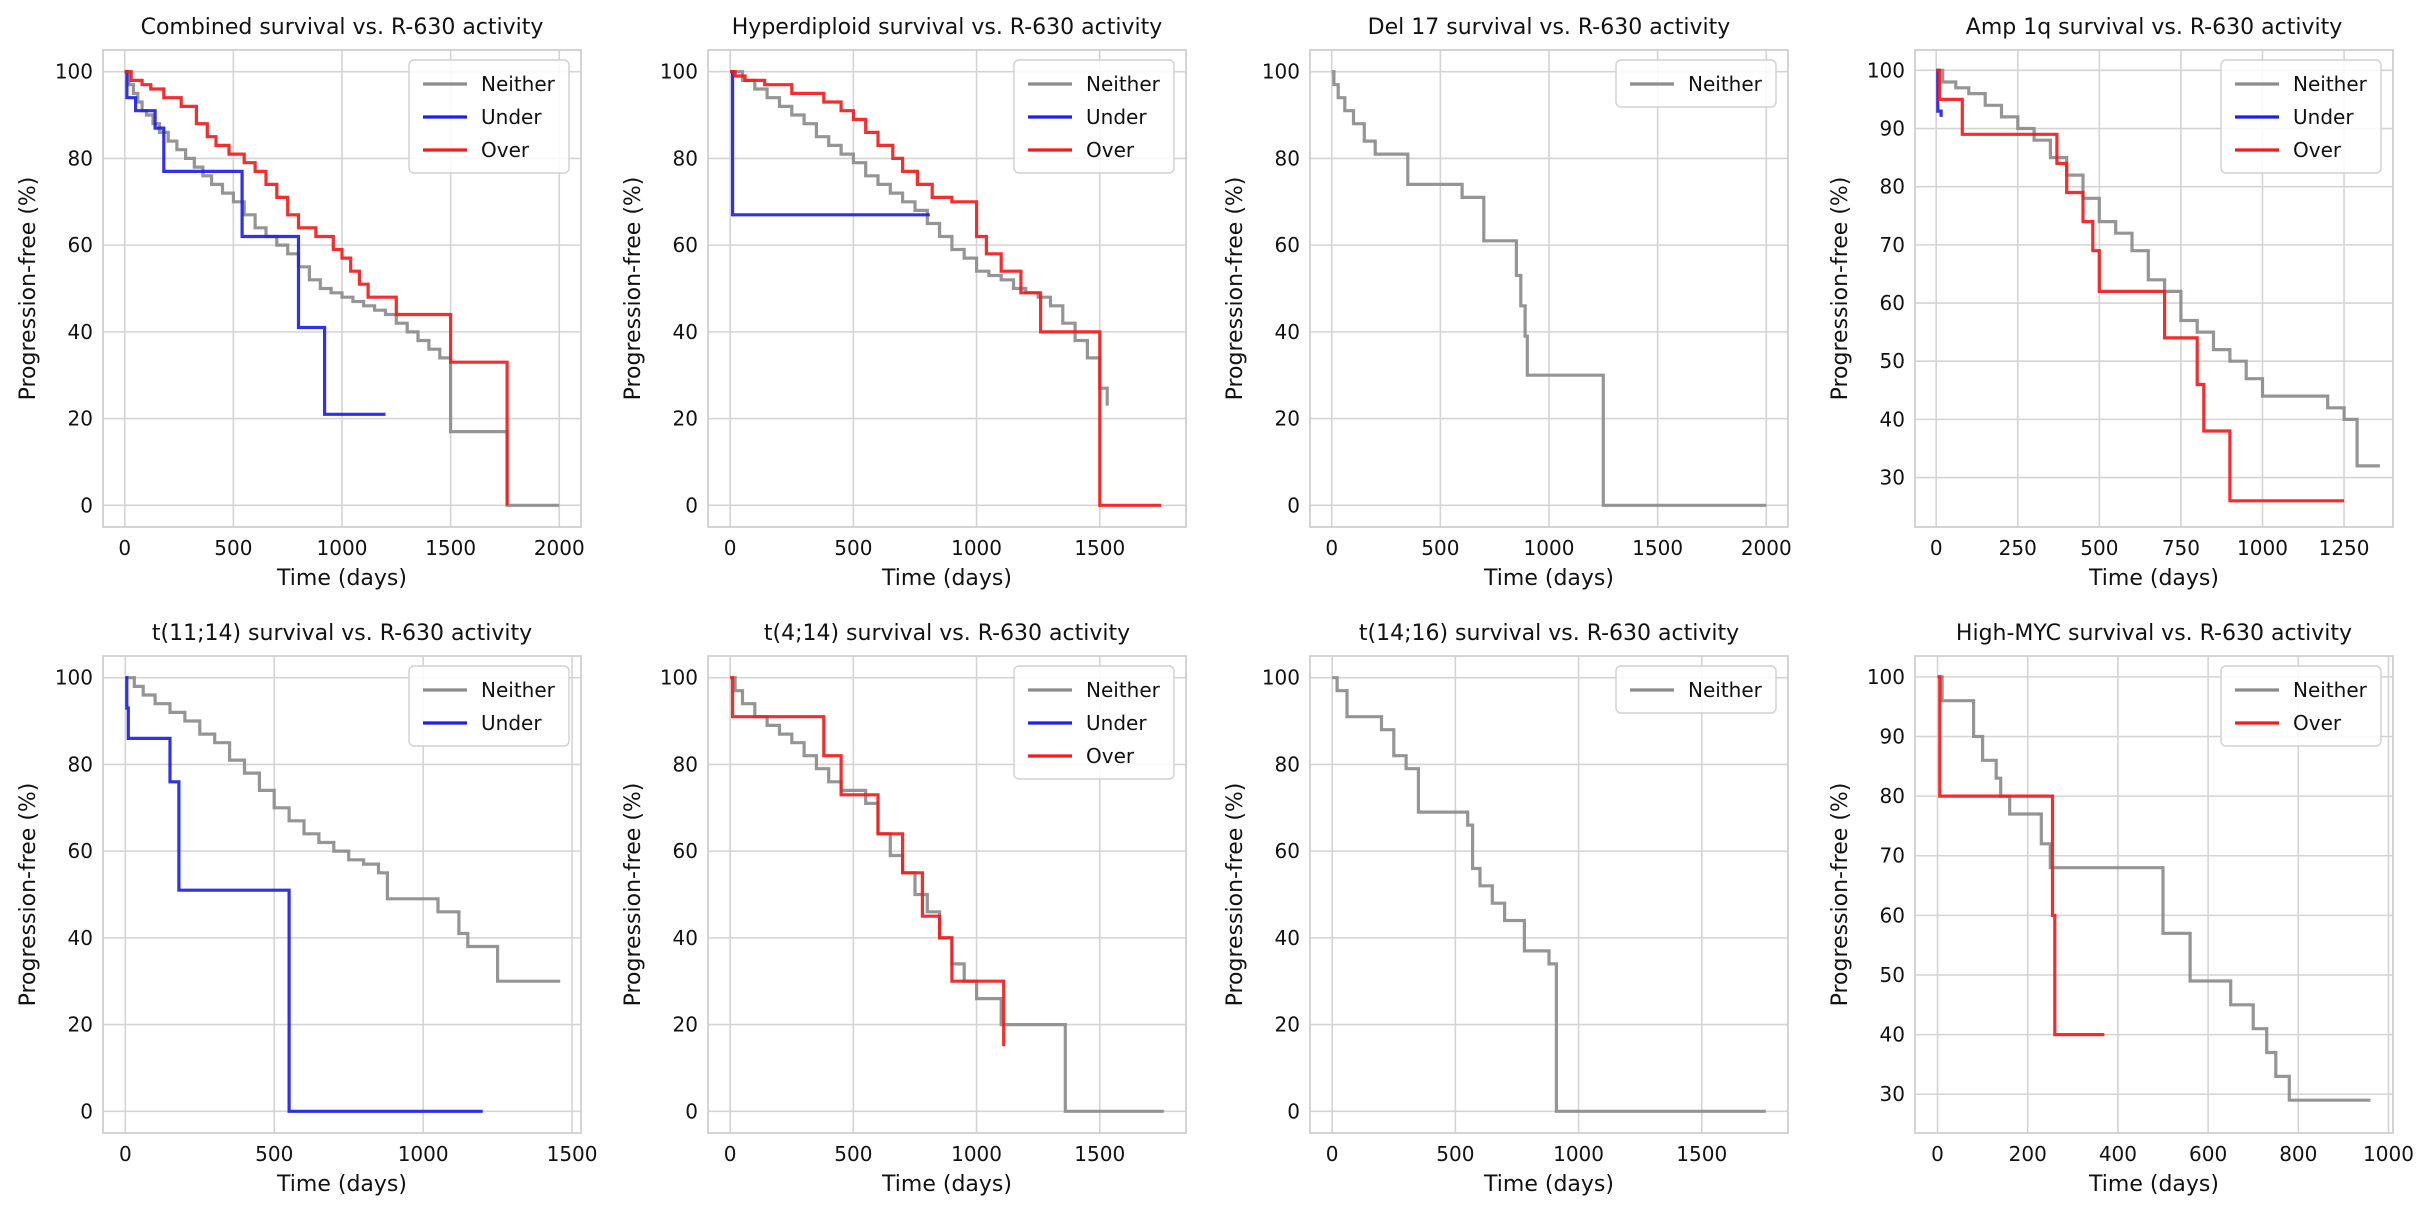  I want to click on chart-title: Combined survival vs. R-630 activity, so click(342, 27).